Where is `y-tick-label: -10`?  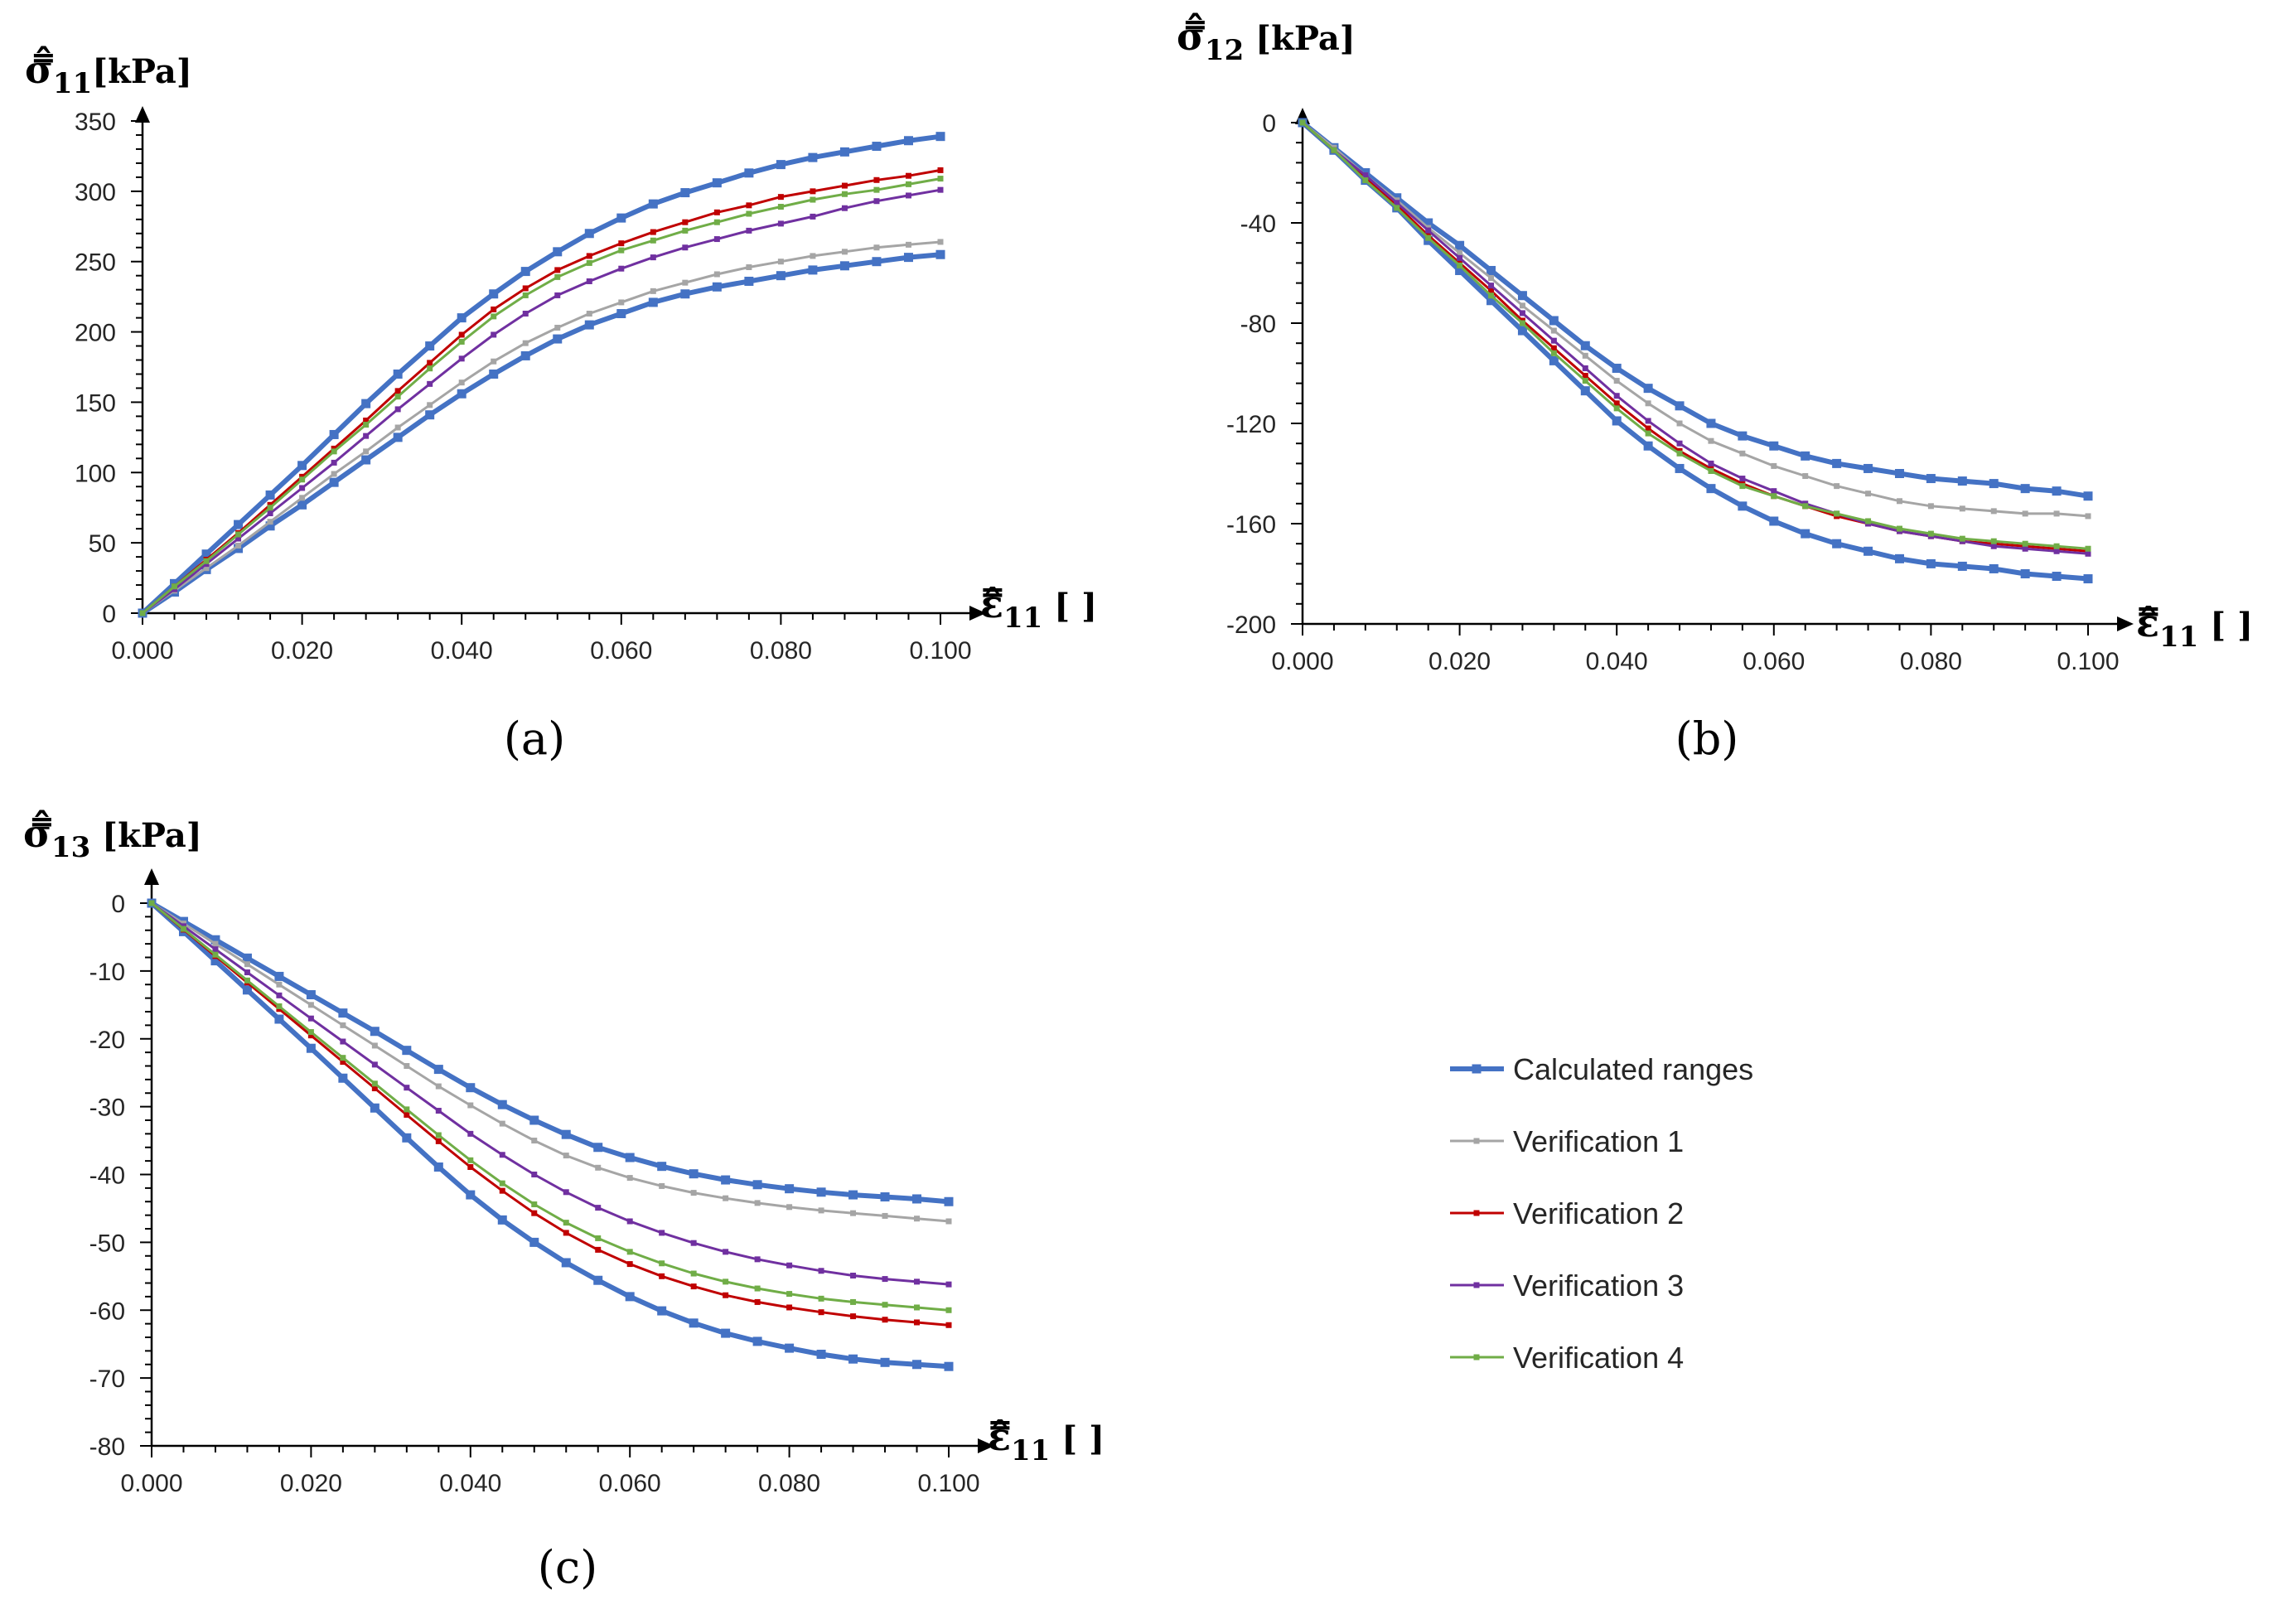 y-tick-label: -10 is located at coordinates (107, 973).